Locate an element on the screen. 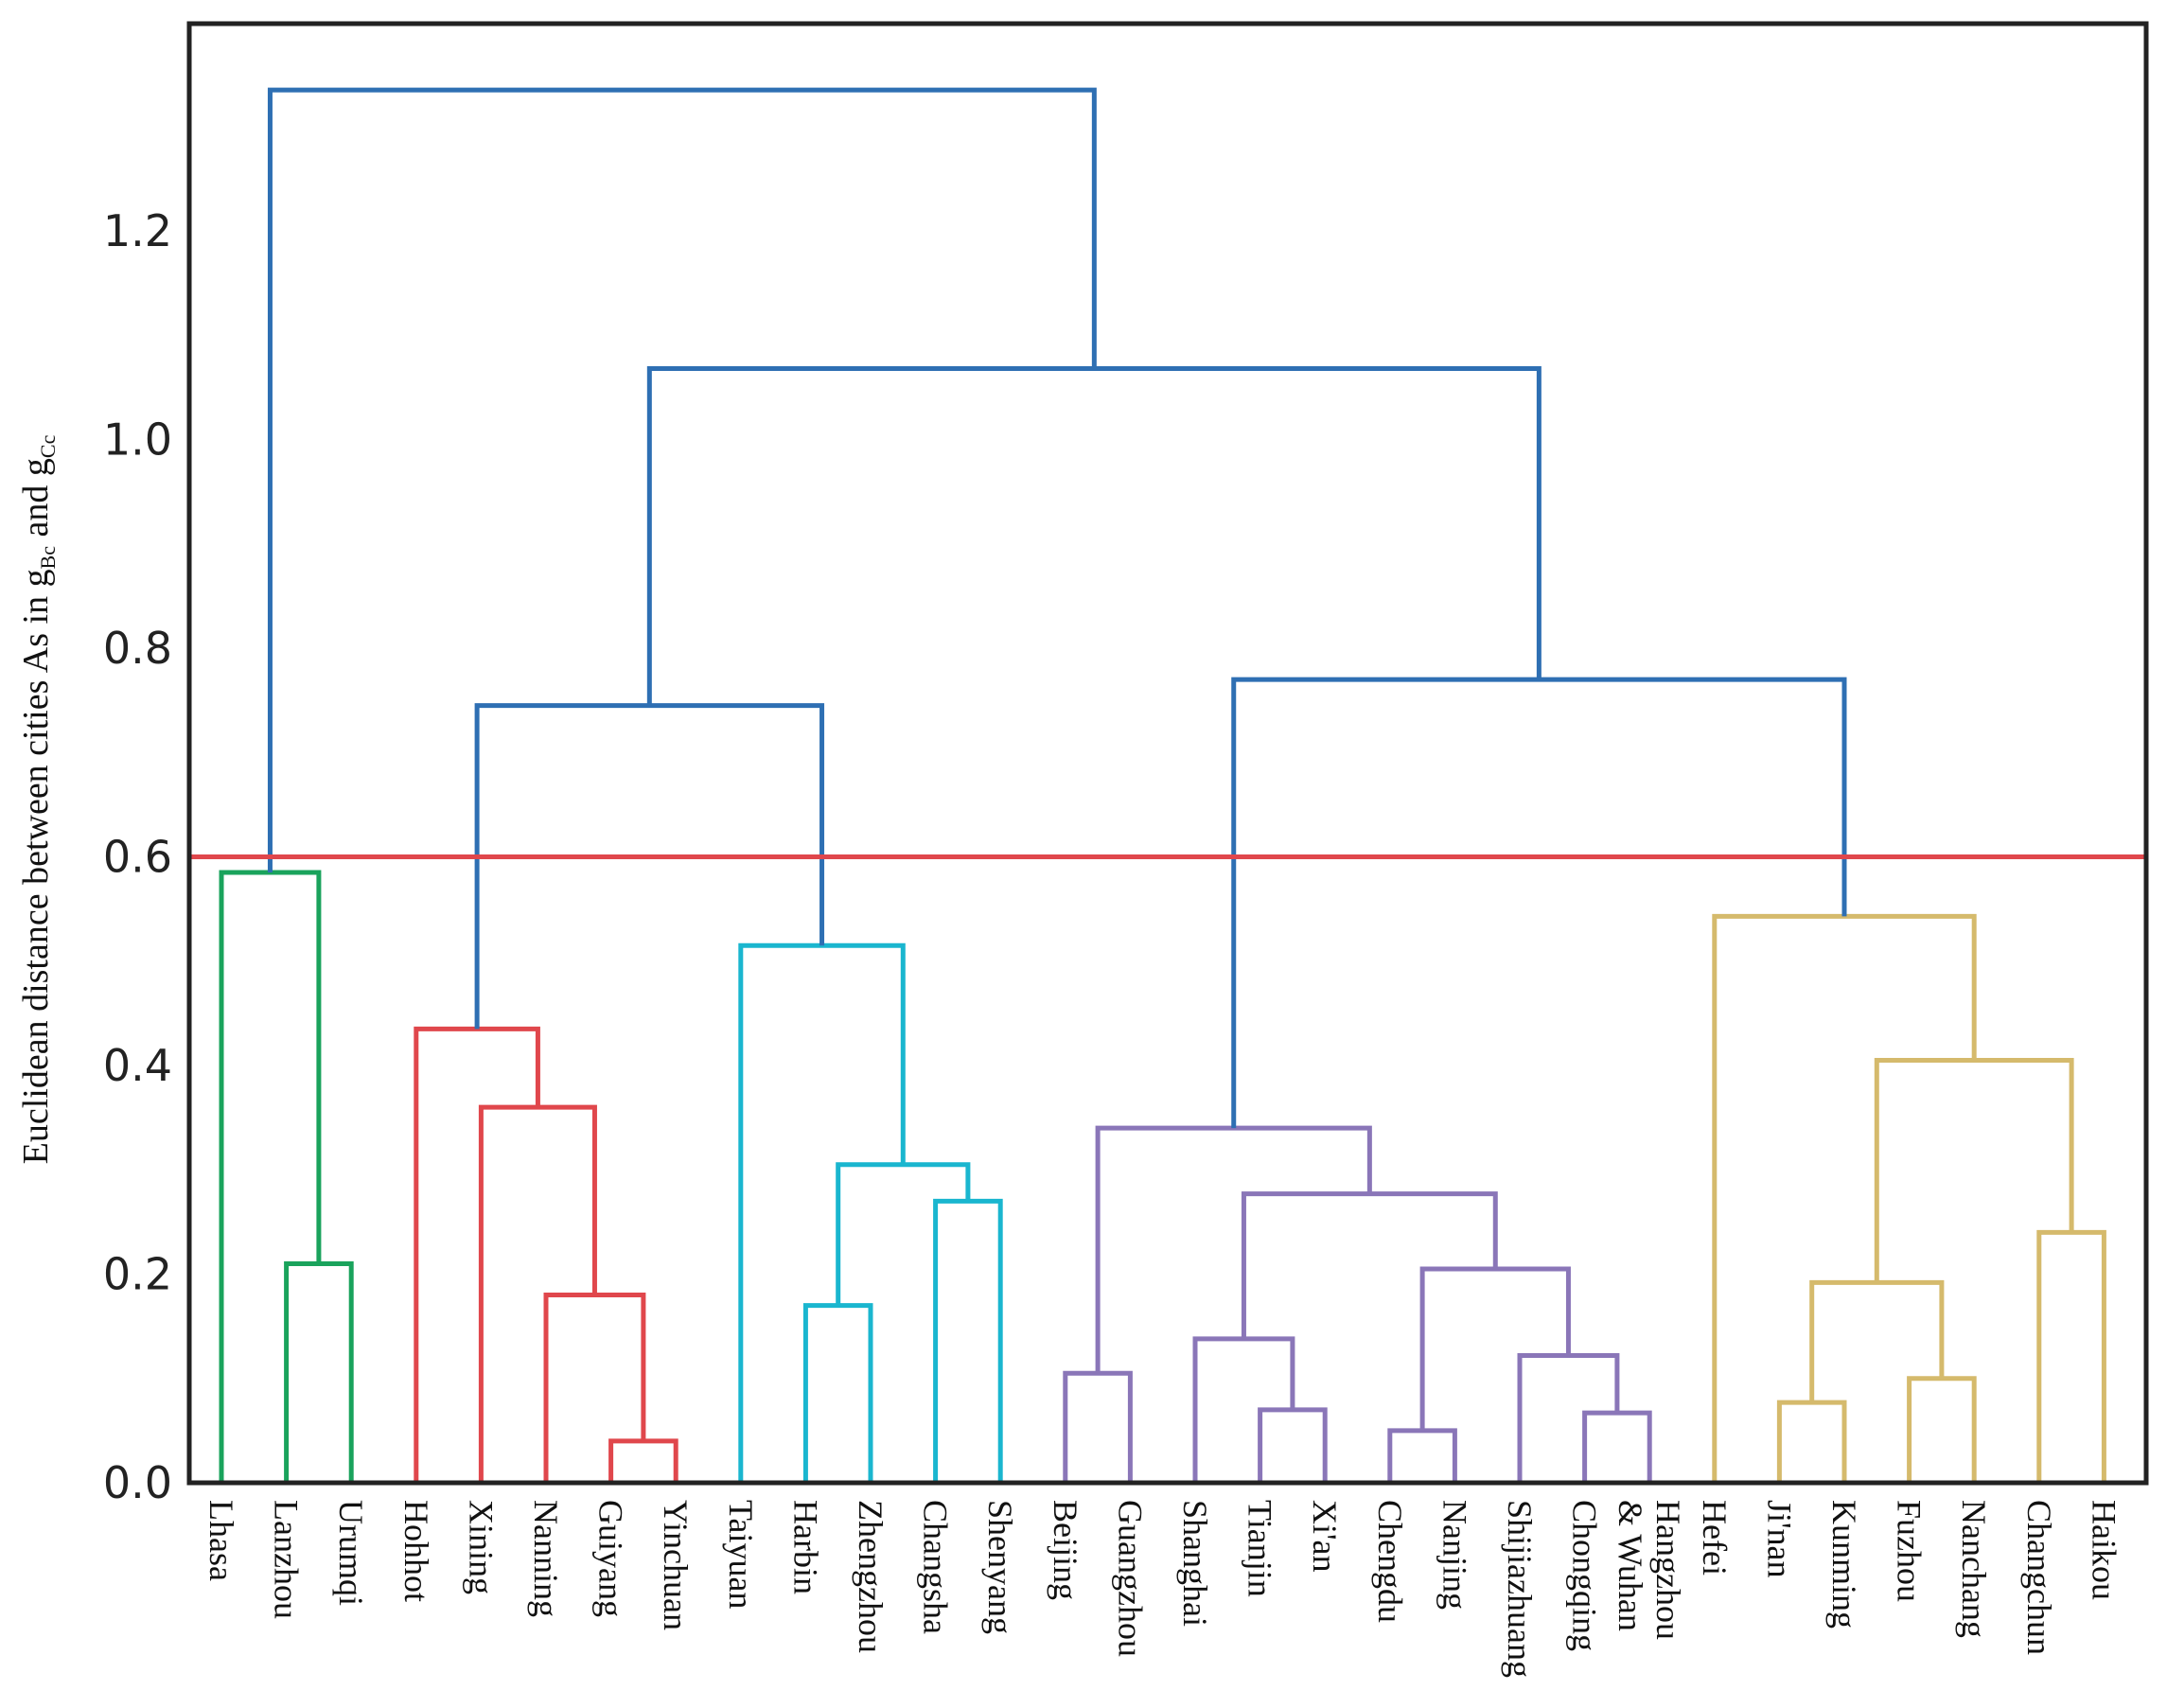 The width and height of the screenshot is (2167, 1708). leaf-label-shijiazhuang: Shijiazhuang is located at coordinates (1520, 1589).